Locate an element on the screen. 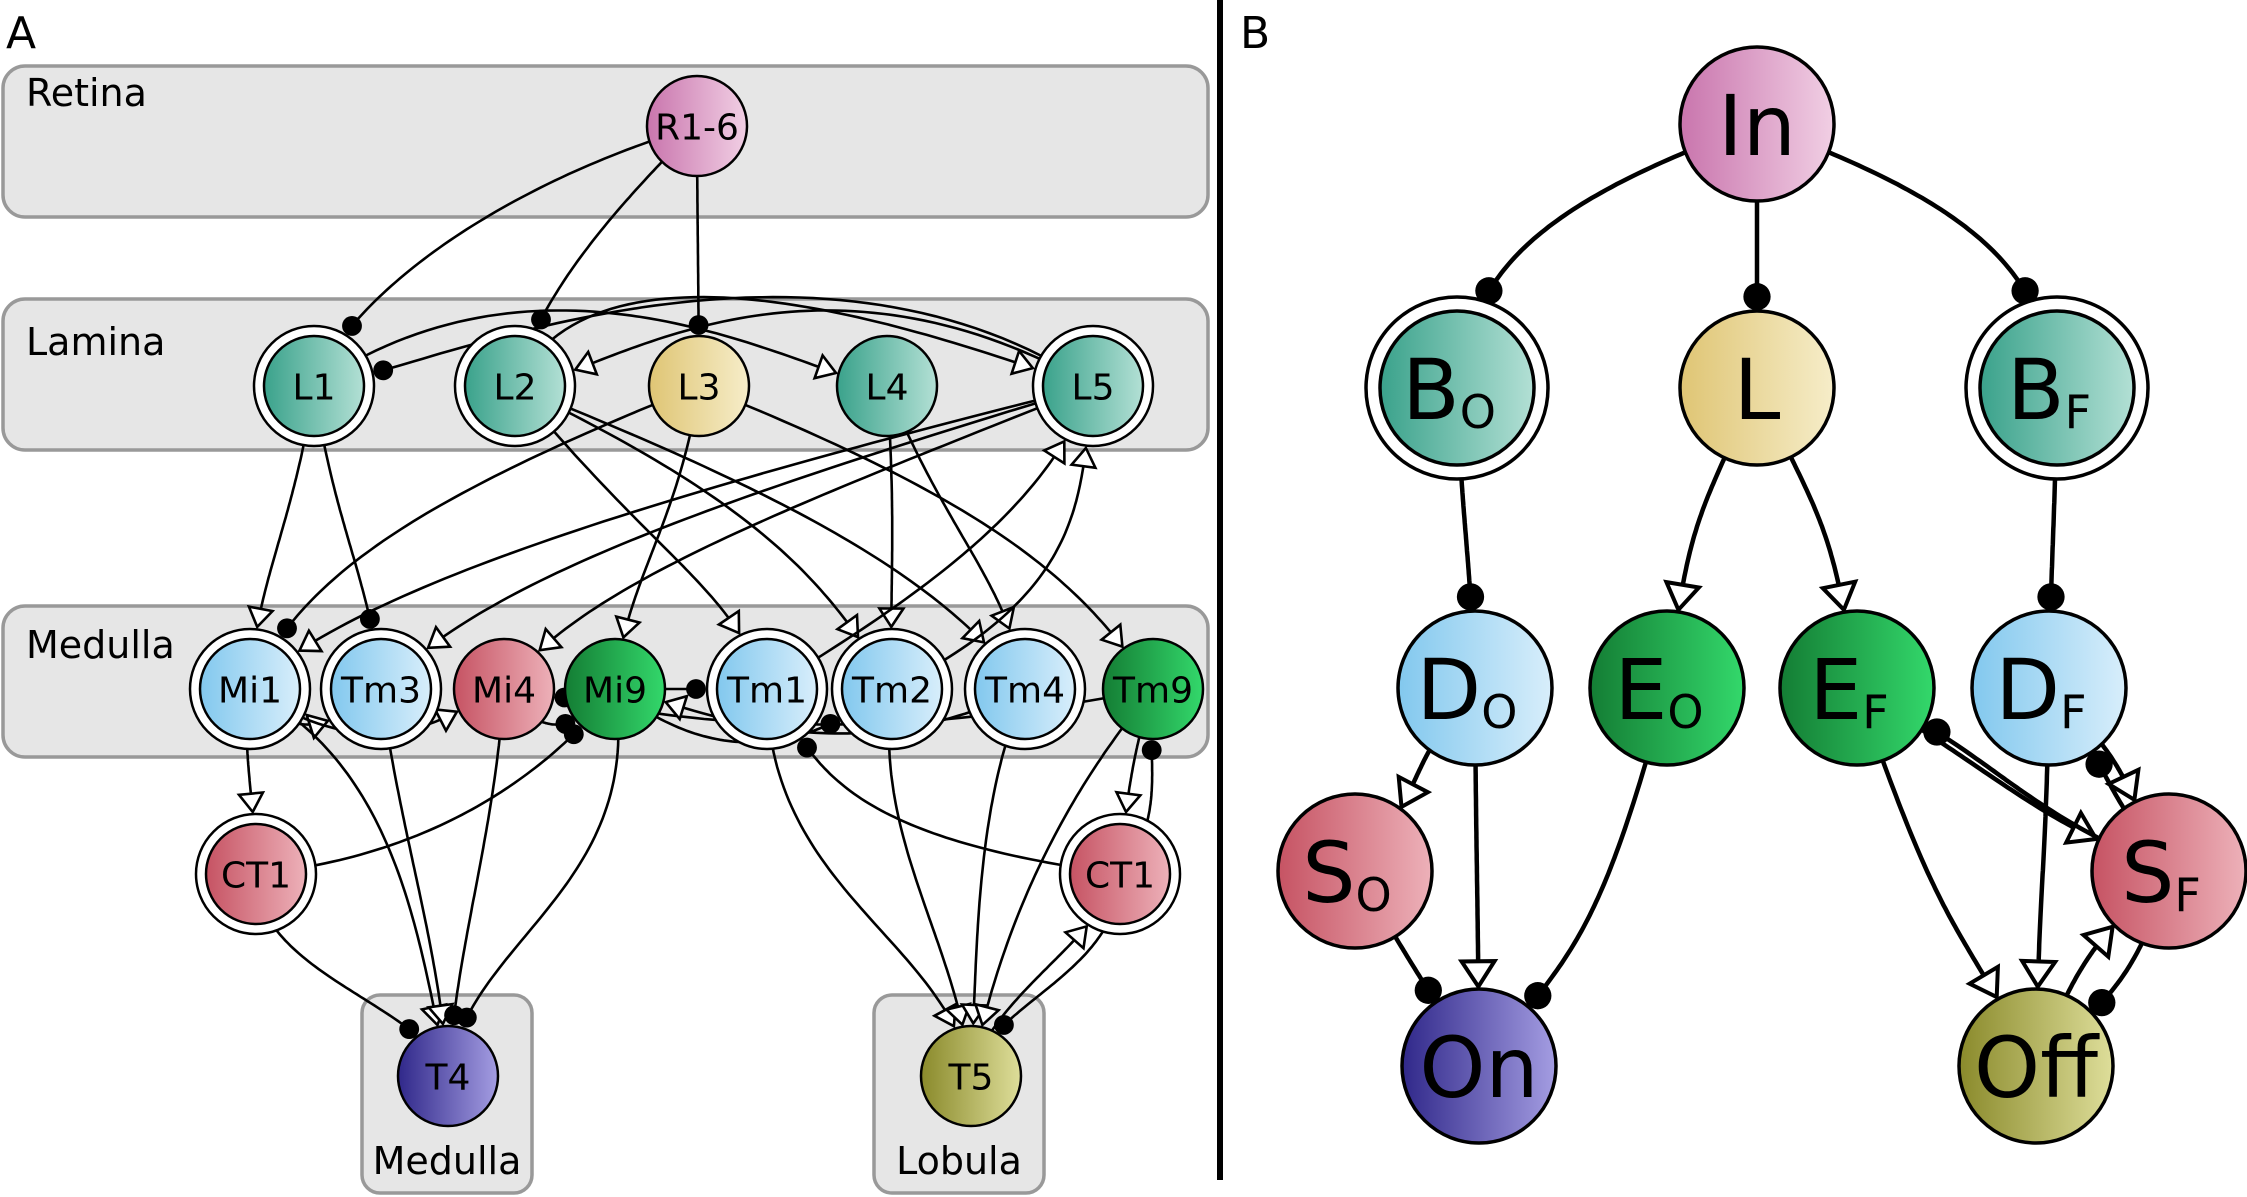  model-unit-in-body is located at coordinates (1757, 124).